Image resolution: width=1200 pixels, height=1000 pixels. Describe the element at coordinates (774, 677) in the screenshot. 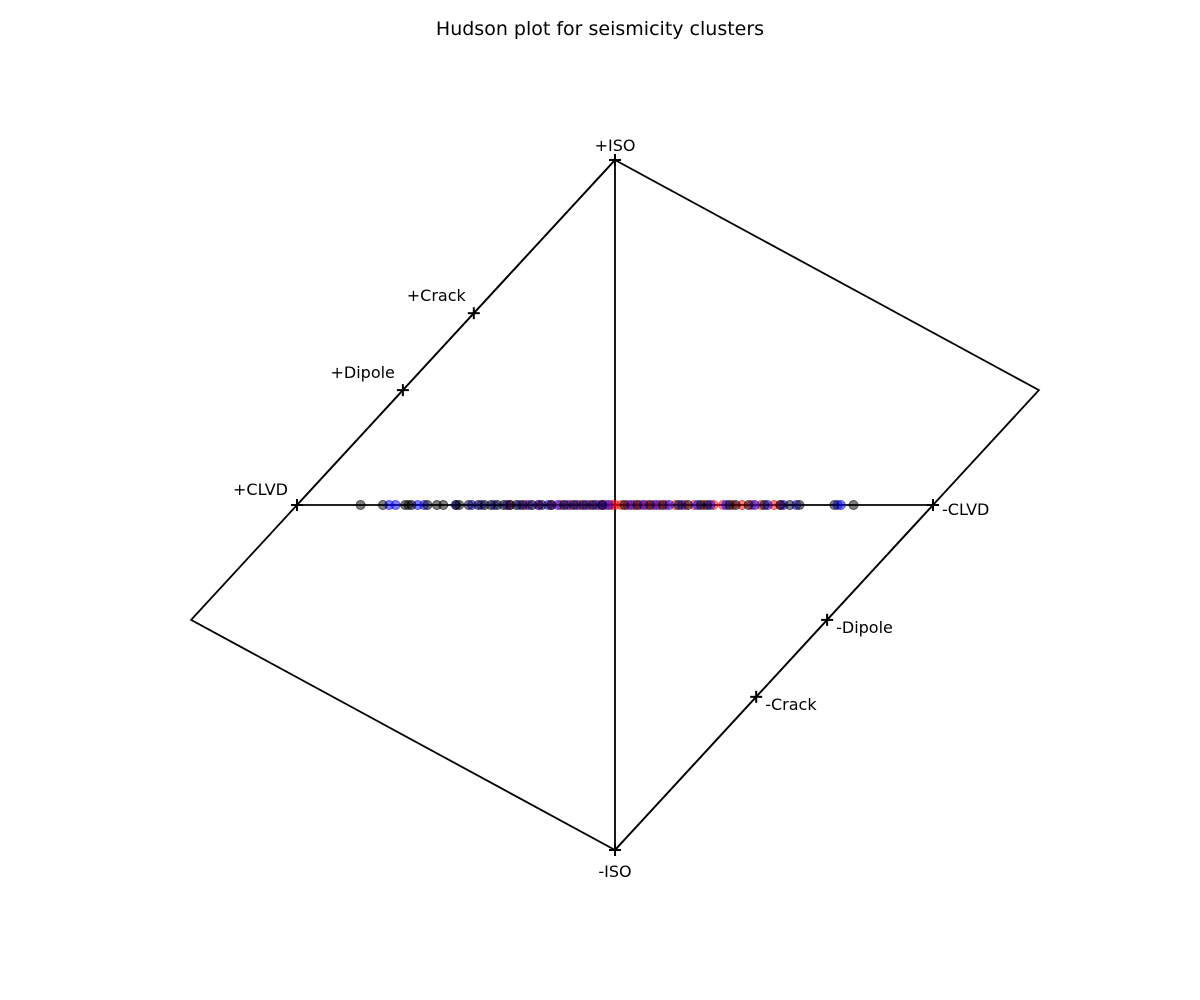

I see `lower-right-edge` at that location.